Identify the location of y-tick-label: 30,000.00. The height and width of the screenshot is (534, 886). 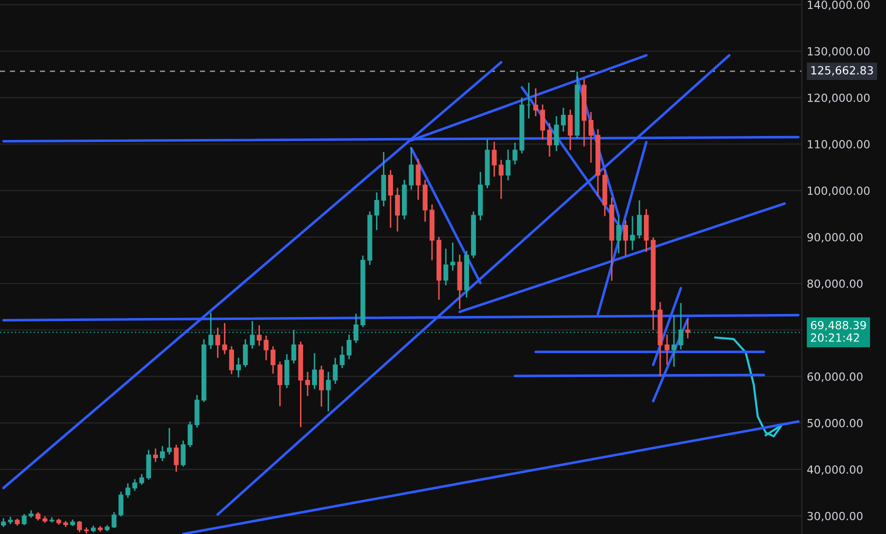
(835, 517).